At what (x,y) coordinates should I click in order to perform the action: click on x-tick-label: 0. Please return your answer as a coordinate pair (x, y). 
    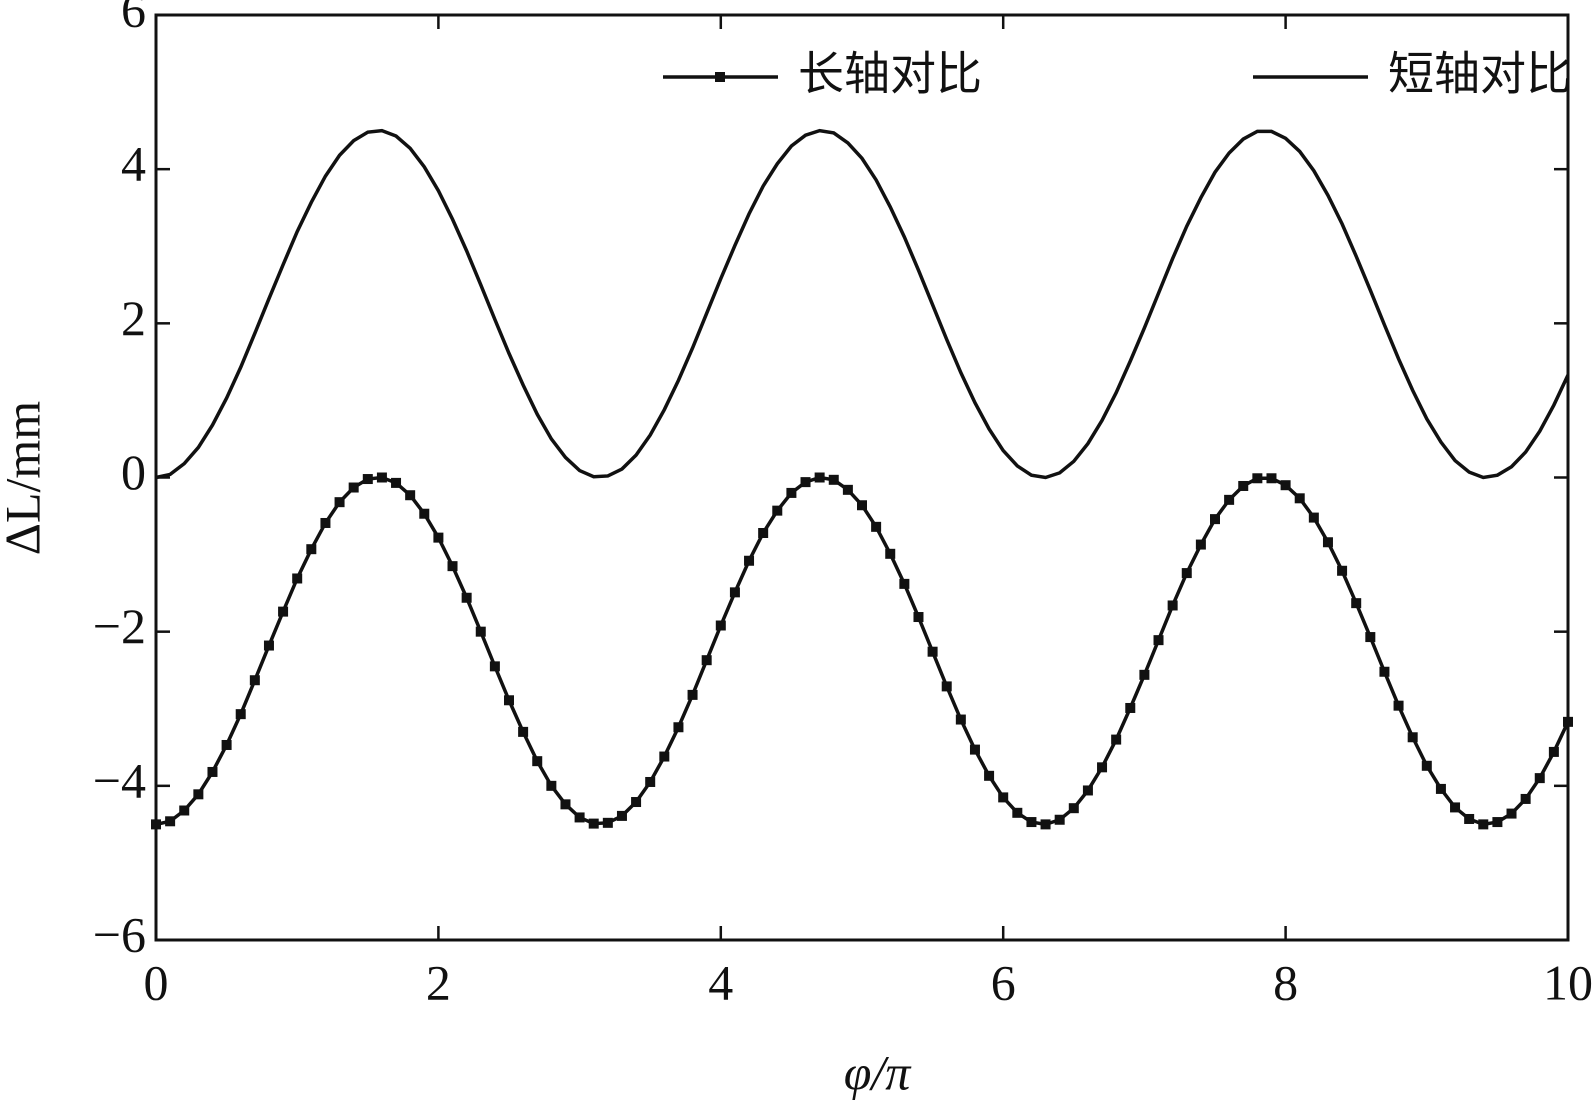
    Looking at the image, I should click on (156, 982).